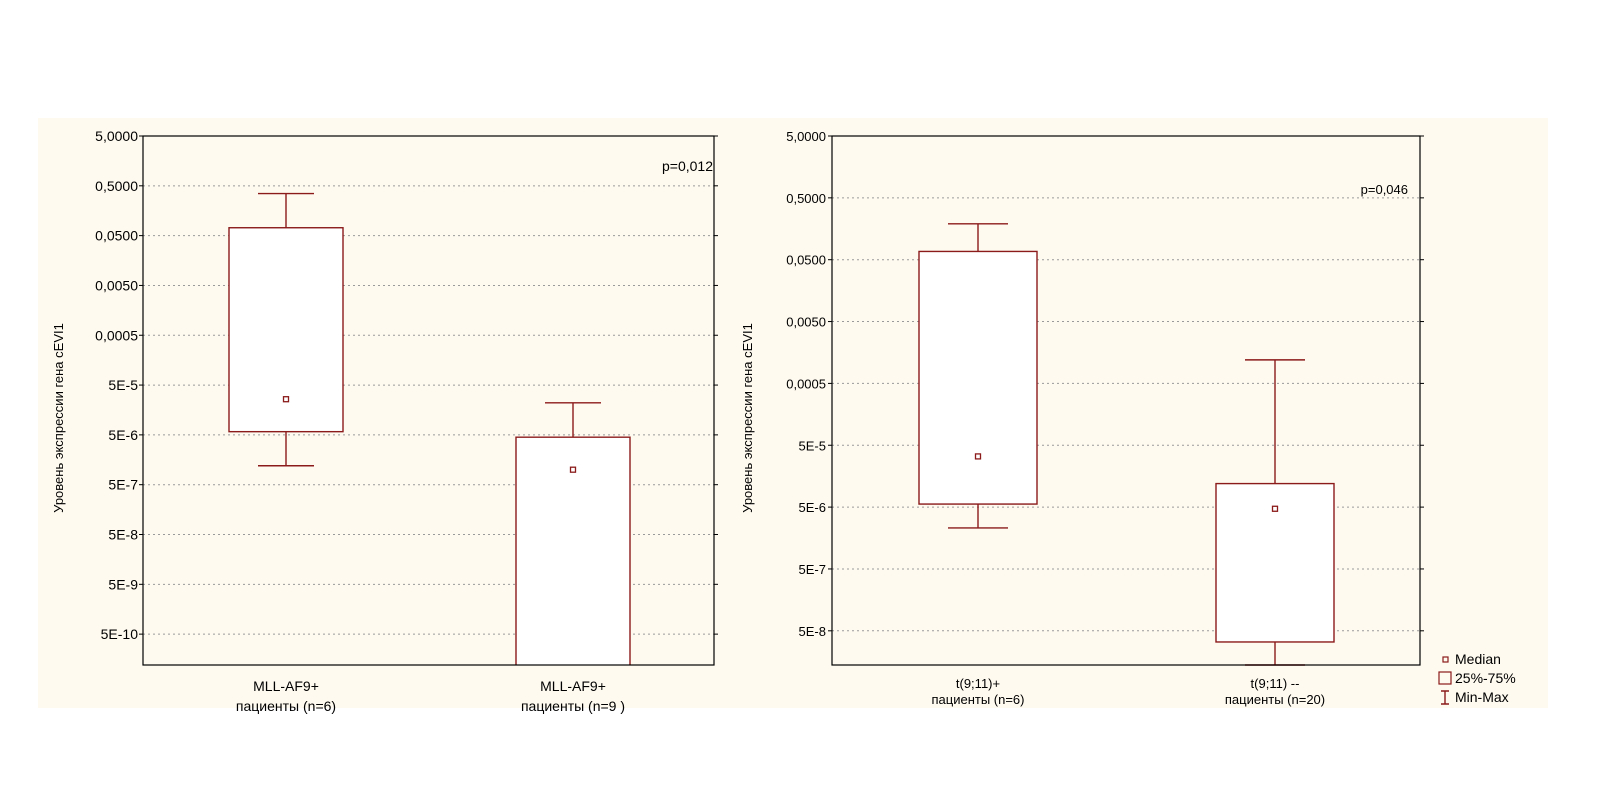 This screenshot has width=1619, height=800. What do you see at coordinates (573, 686) in the screenshot?
I see `chart1-x-label-2-line1: MLL-AF9+` at bounding box center [573, 686].